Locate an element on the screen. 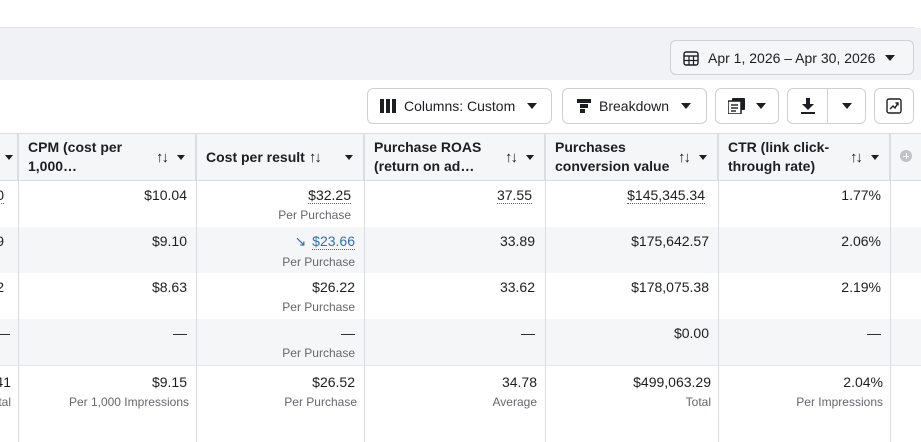 Image resolution: width=921 pixels, height=442 pixels. prev-column-value: 2 is located at coordinates (2, 287).